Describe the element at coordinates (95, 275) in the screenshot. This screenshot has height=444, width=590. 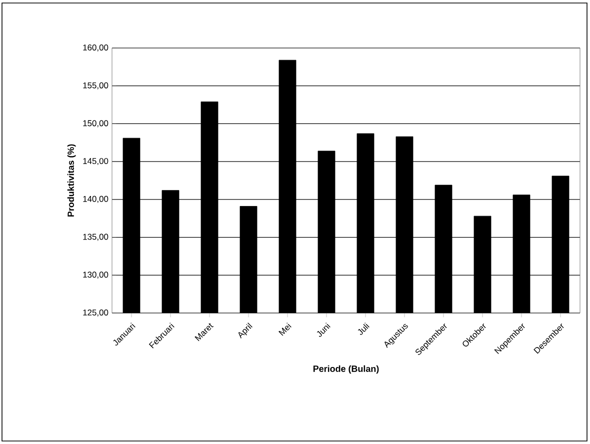
I see `y-tick-label: 130,00` at that location.